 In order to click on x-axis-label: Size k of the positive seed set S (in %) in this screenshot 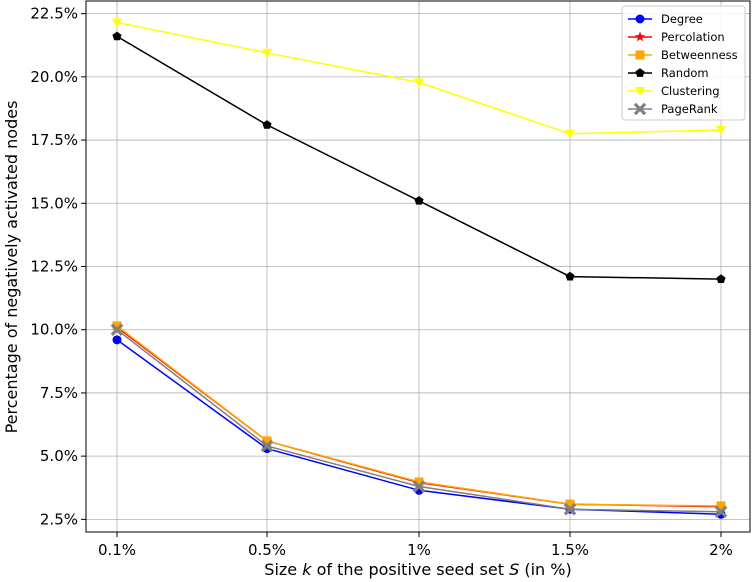, I will do `click(417, 569)`.